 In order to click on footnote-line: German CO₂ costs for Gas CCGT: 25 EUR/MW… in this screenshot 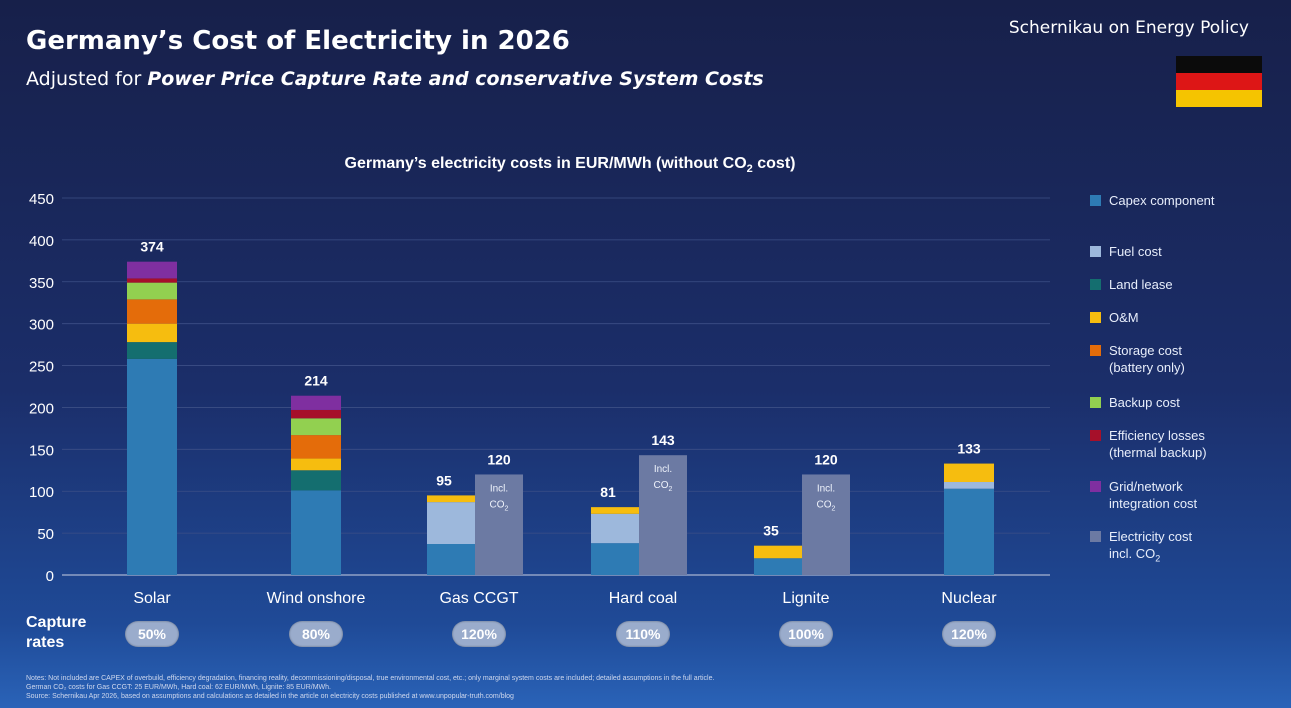, I will do `click(178, 687)`.